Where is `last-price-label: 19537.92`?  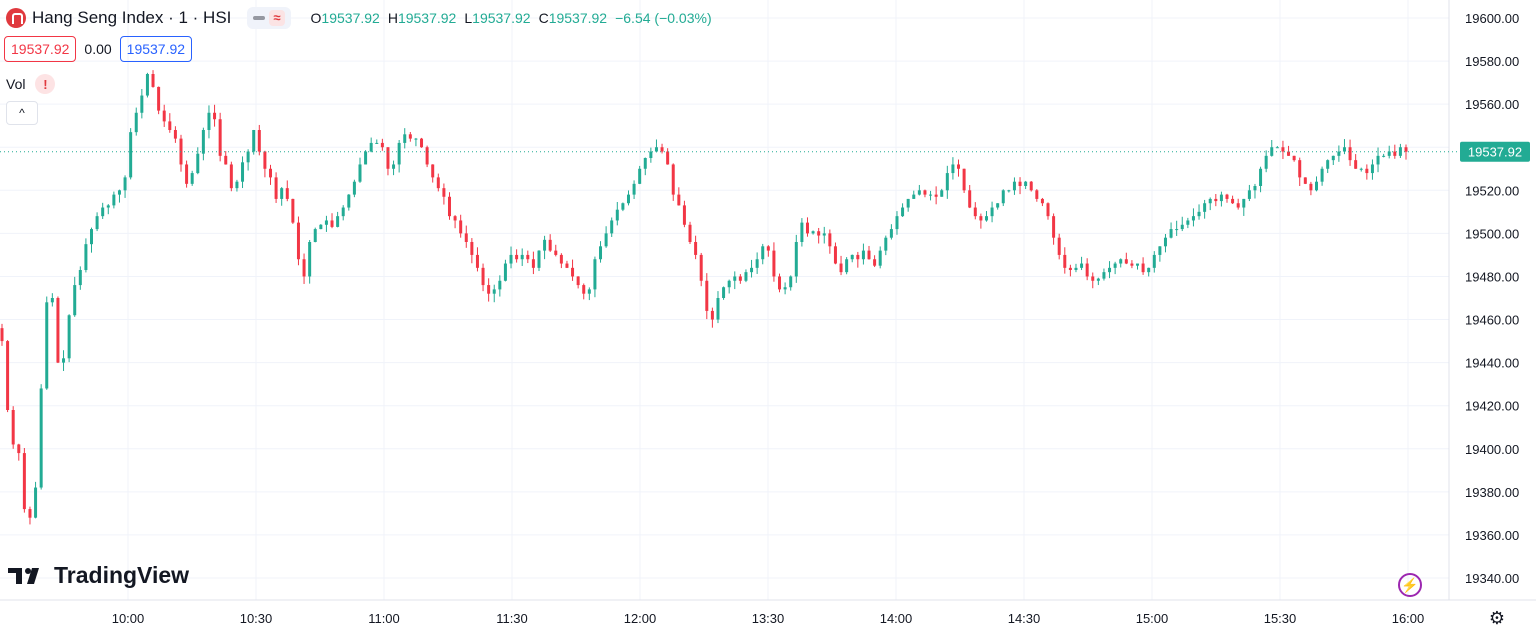
last-price-label: 19537.92 is located at coordinates (1495, 151).